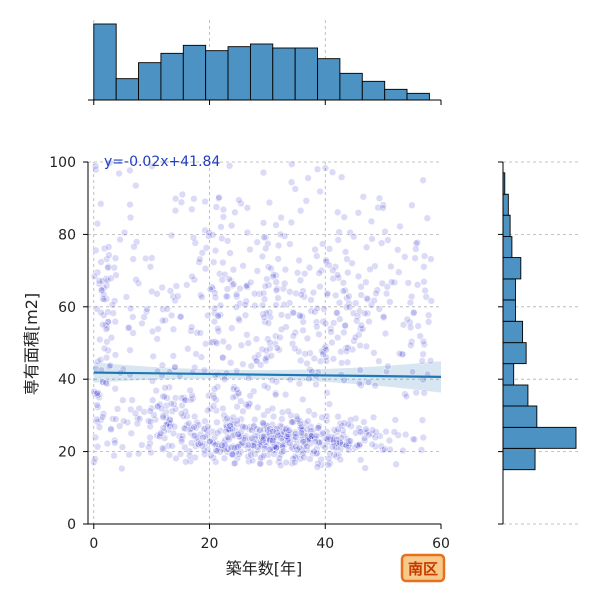 The image size is (600, 600). What do you see at coordinates (515, 395) in the screenshot?
I see `y-hist-bar` at bounding box center [515, 395].